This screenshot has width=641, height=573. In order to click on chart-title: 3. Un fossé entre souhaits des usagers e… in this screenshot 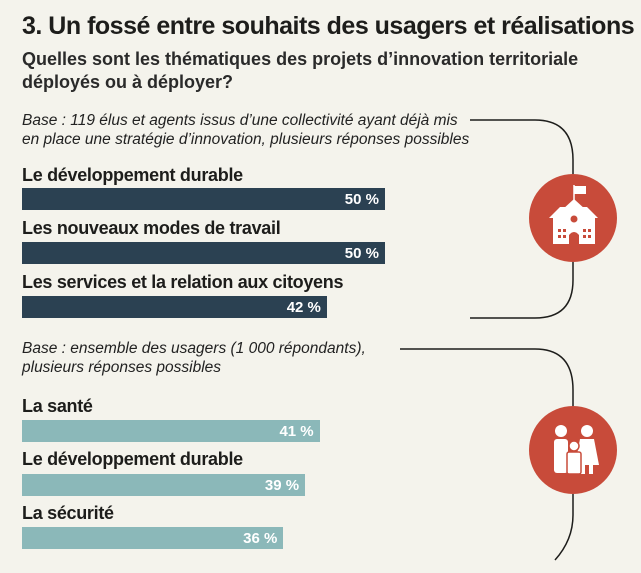, I will do `click(328, 26)`.